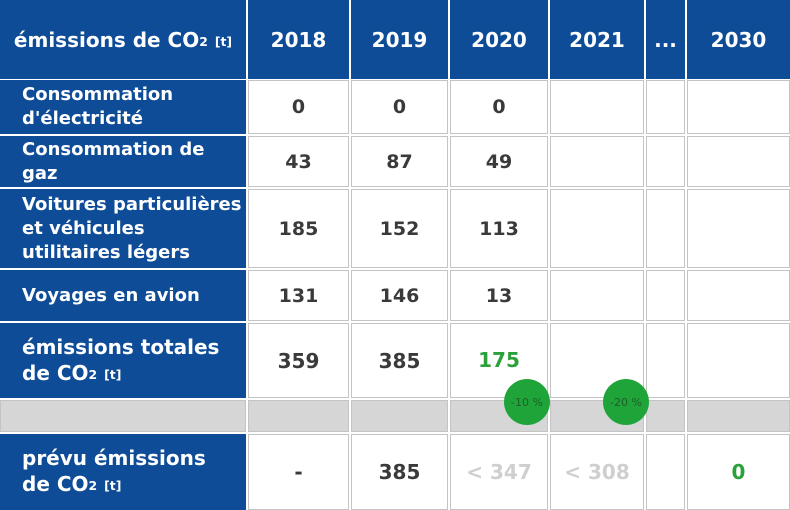  I want to click on cell-total-2020: 175, so click(499, 360).